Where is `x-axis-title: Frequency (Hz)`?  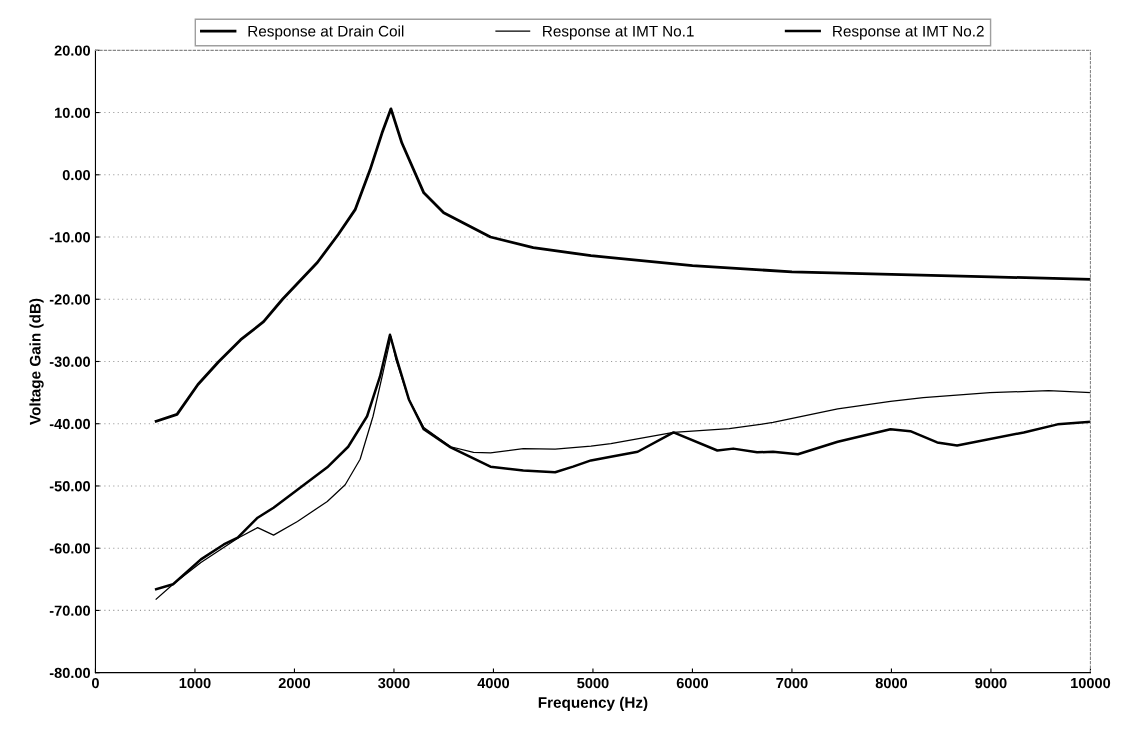 x-axis-title: Frequency (Hz) is located at coordinates (593, 703).